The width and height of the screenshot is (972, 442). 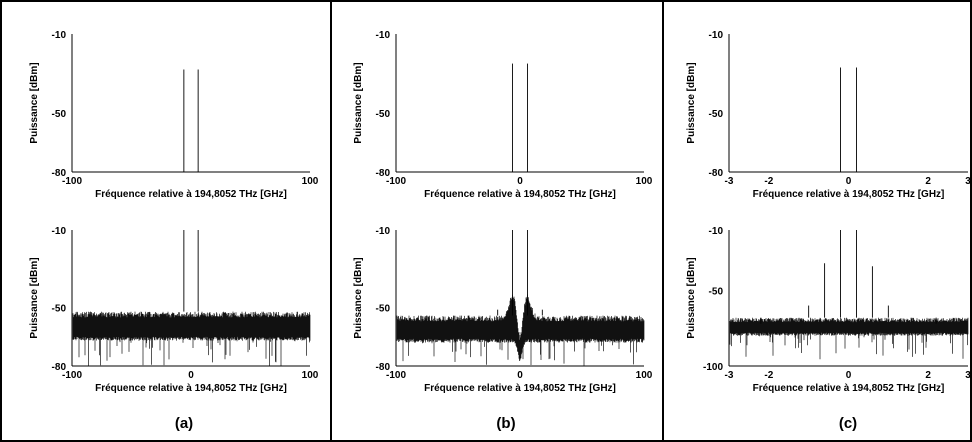 I want to click on x-tick-label-c-bottom: 0, so click(x=849, y=375).